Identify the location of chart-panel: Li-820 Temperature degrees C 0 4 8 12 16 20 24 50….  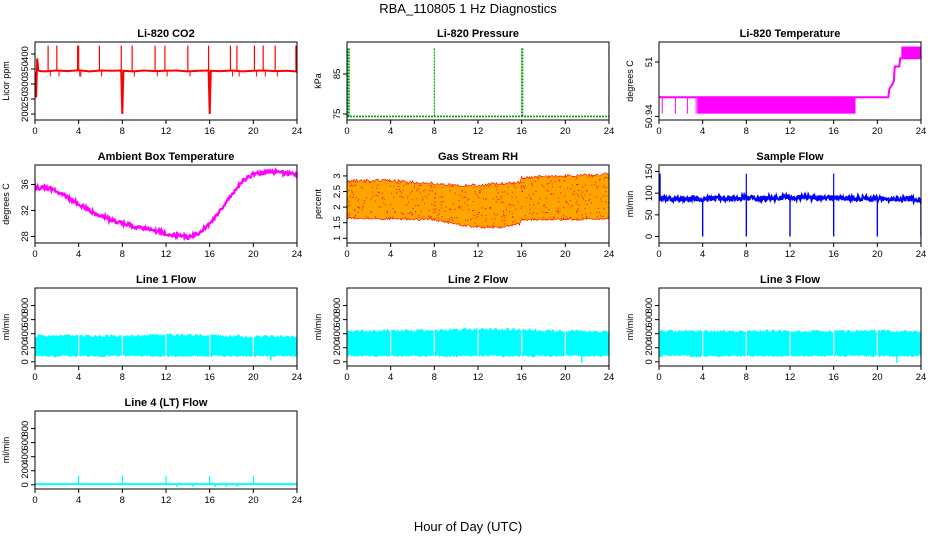
(775, 82).